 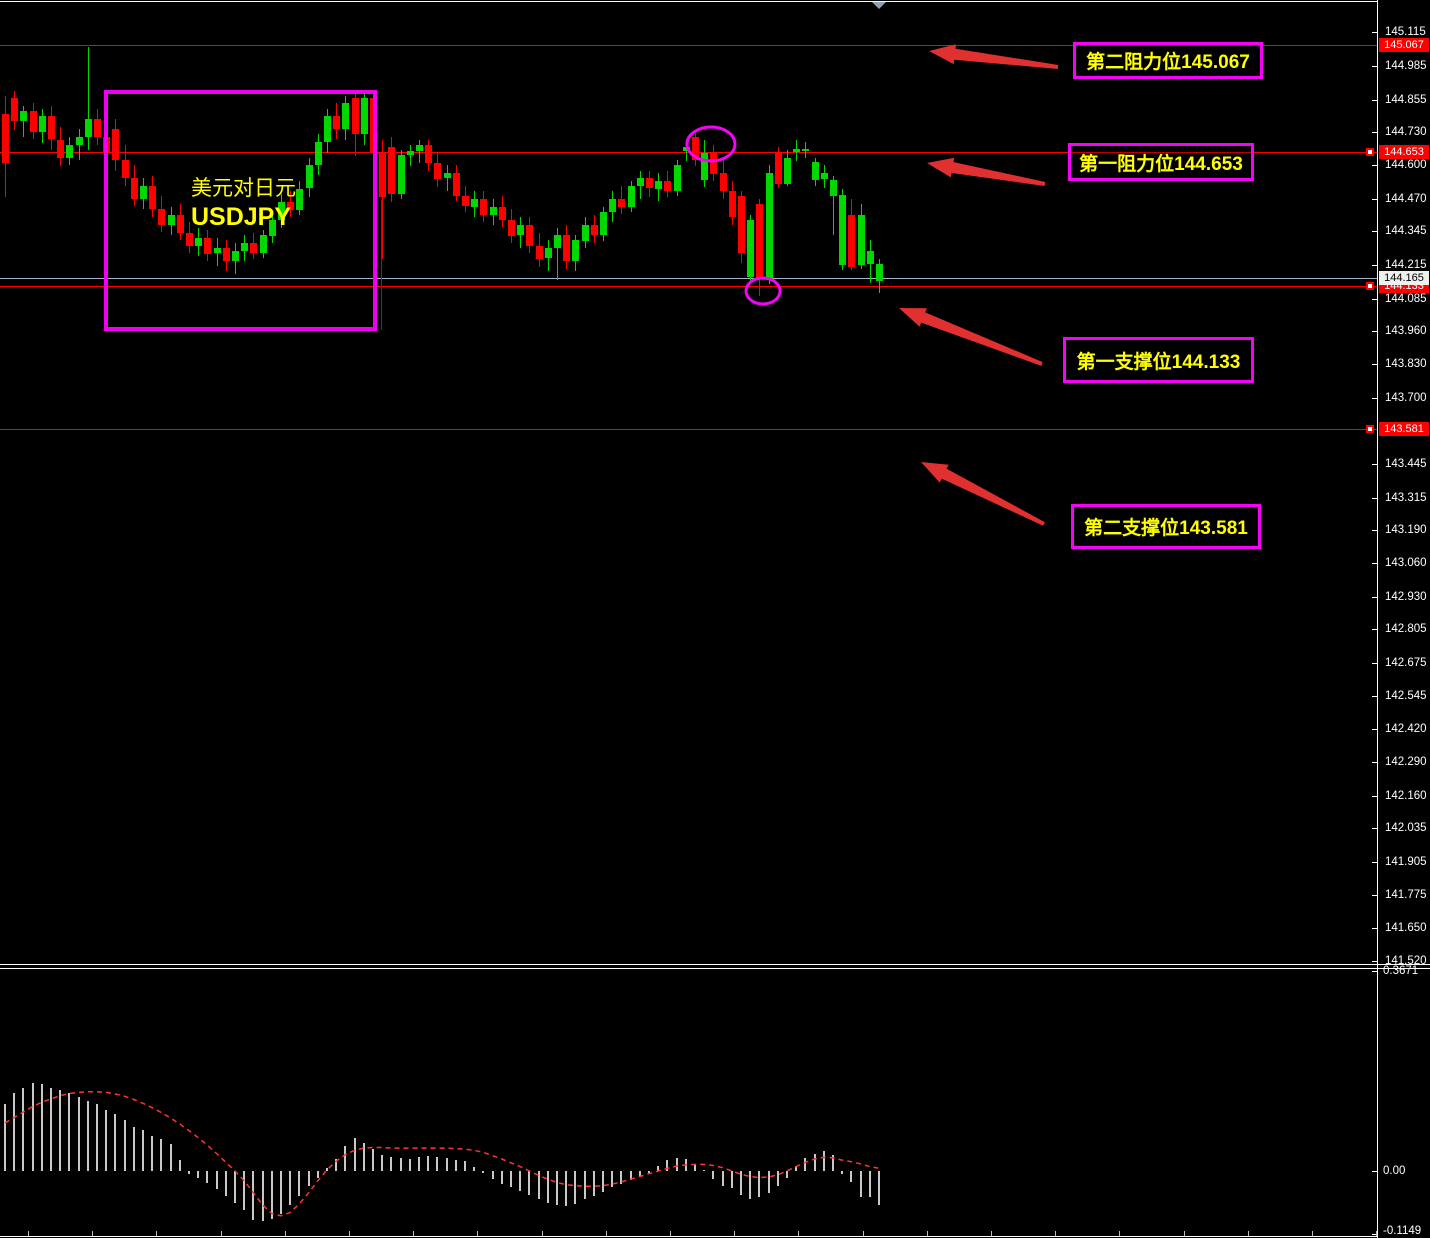 What do you see at coordinates (879, 5) in the screenshot?
I see `chart-scroll-marker-icon` at bounding box center [879, 5].